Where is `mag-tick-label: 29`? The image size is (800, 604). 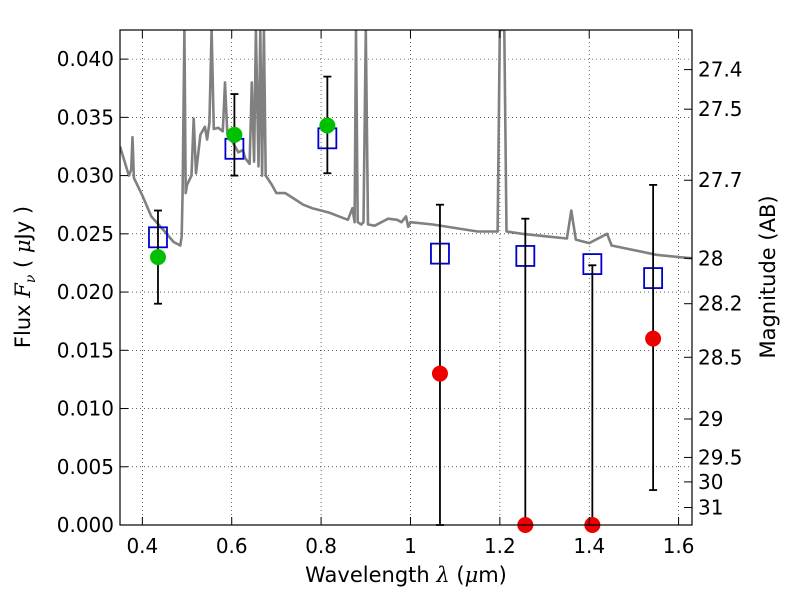
mag-tick-label: 29 is located at coordinates (710, 419).